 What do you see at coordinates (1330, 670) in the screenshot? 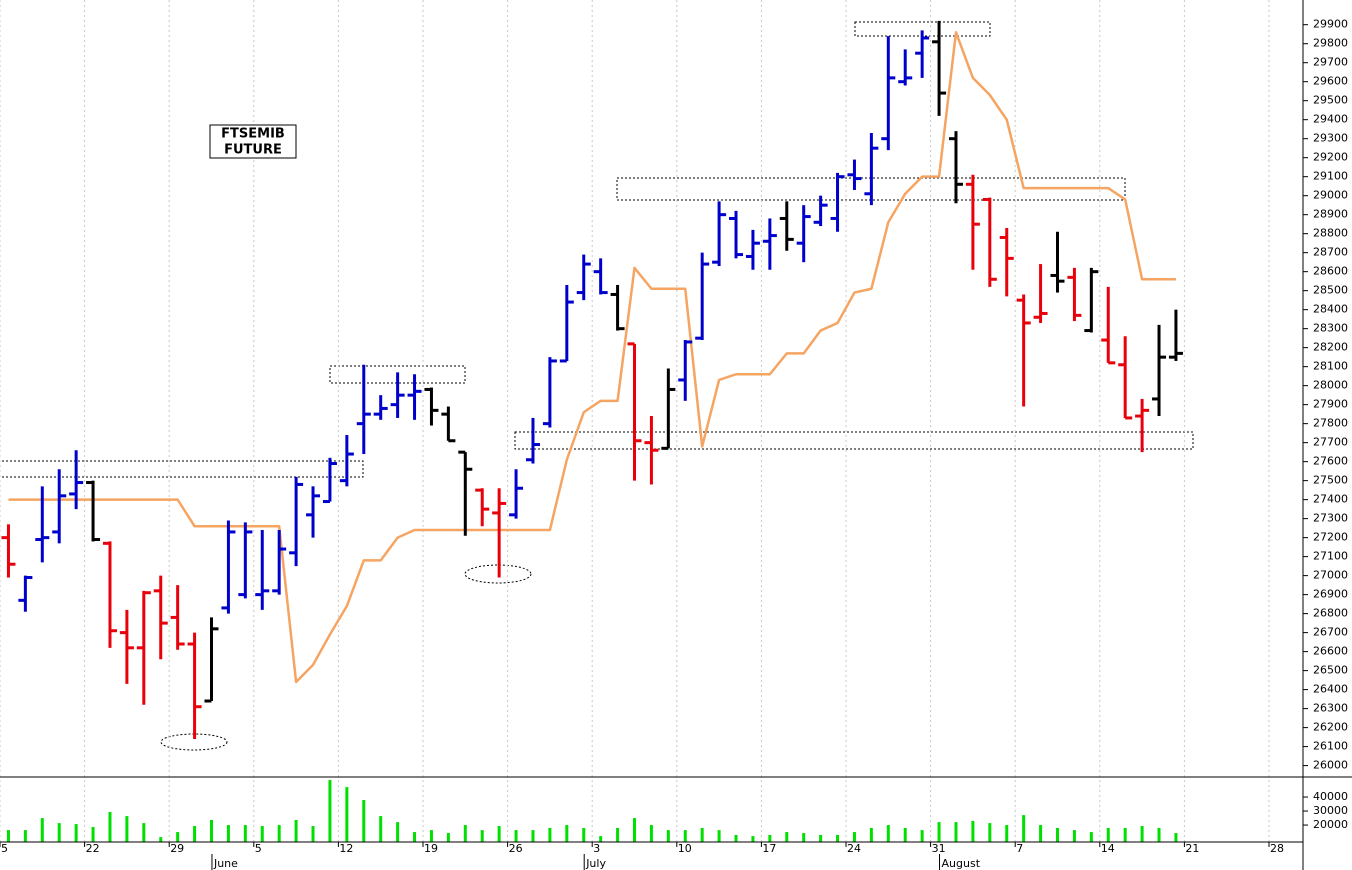
I see `y-tick-label: 26500` at bounding box center [1330, 670].